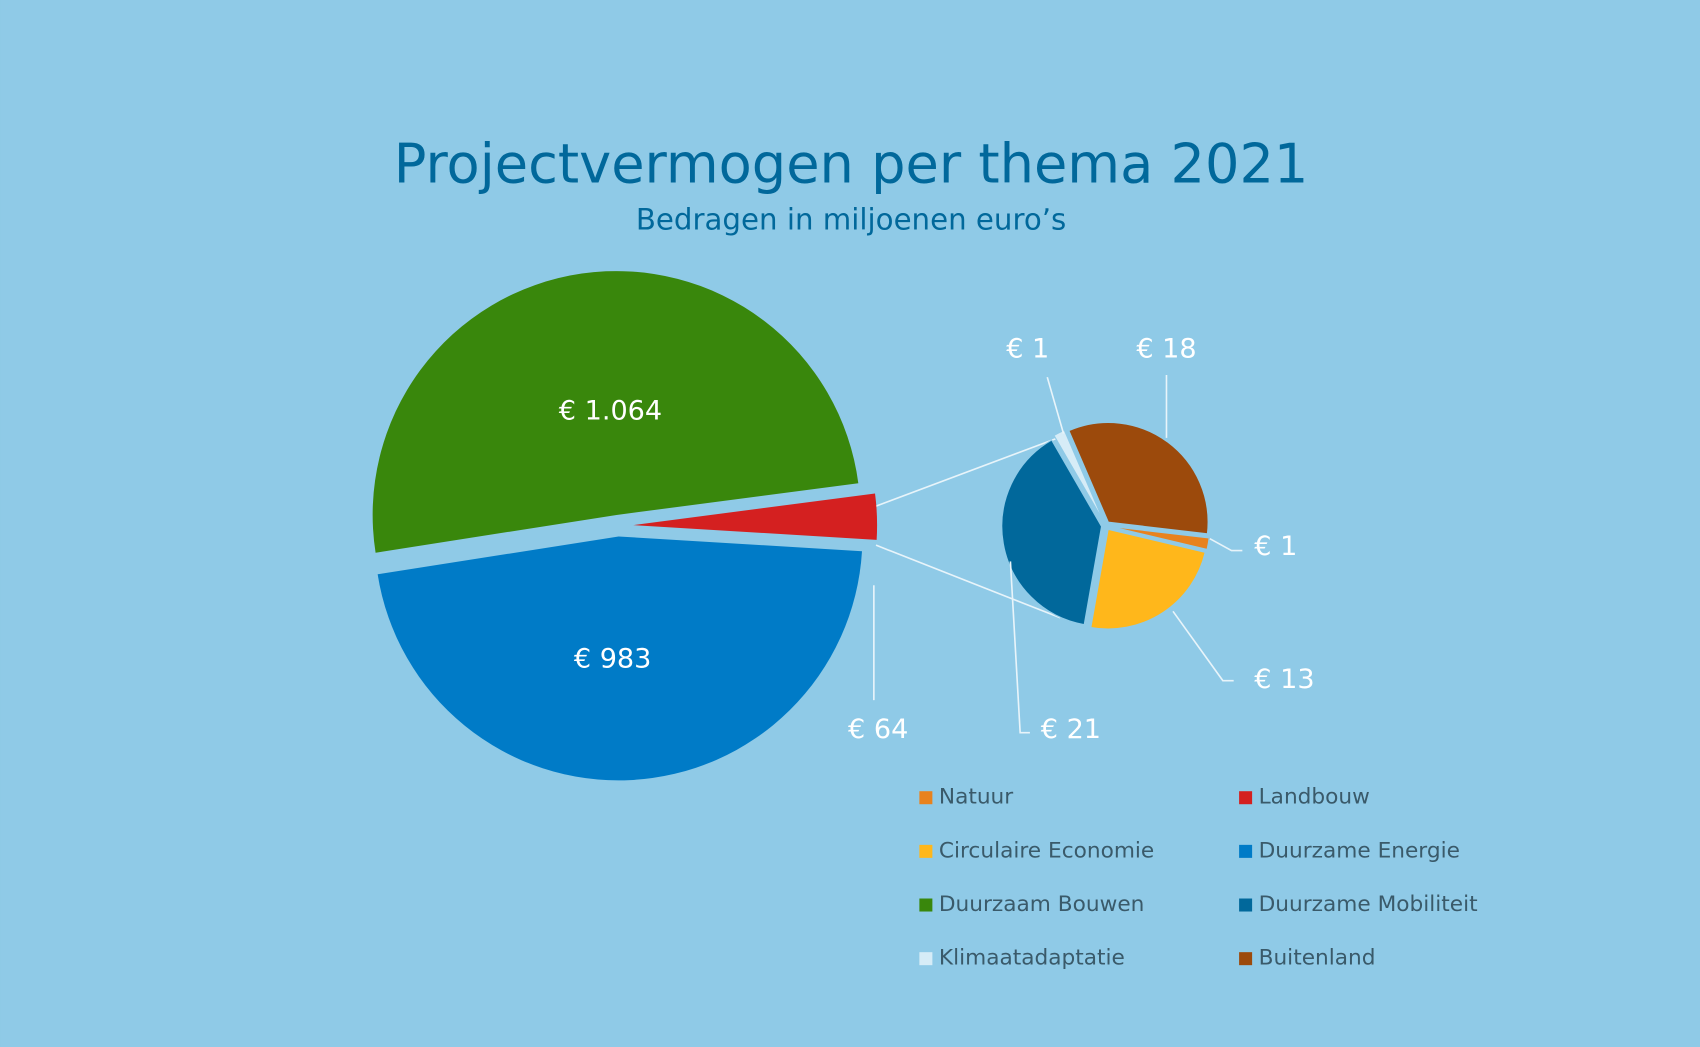 This screenshot has height=1047, width=1700. What do you see at coordinates (1071, 729) in the screenshot?
I see `value-label: € 21` at bounding box center [1071, 729].